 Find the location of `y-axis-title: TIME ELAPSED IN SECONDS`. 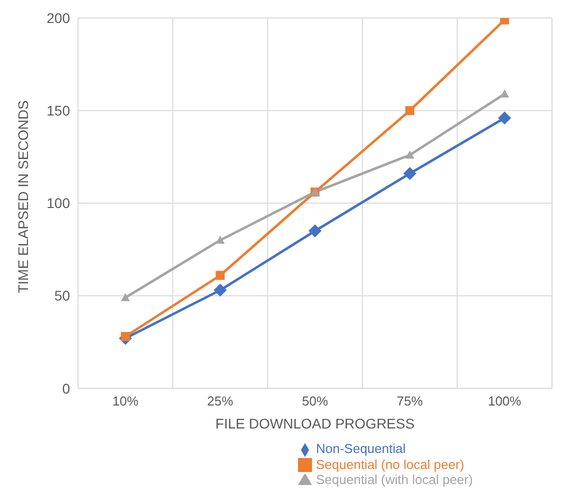

y-axis-title: TIME ELAPSED IN SECONDS is located at coordinates (22, 197).